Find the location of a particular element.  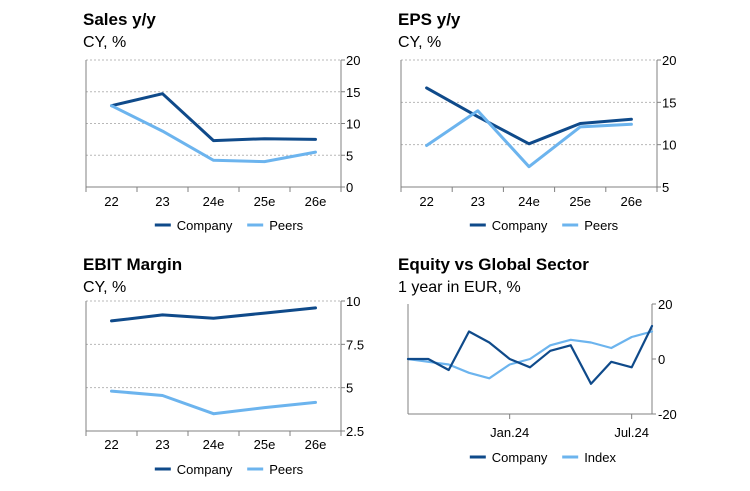

chart-1-x-tick-label: 23 is located at coordinates (162, 201).